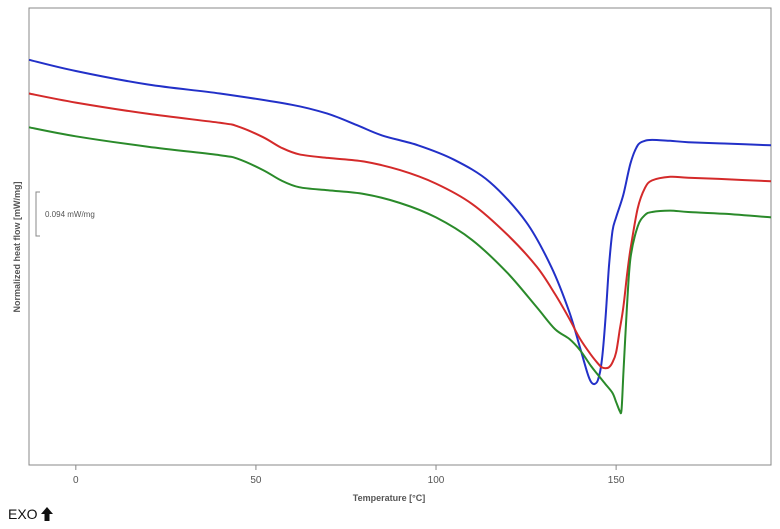  I want to click on y-axis-label: Normalized heat flow [mW/mg], so click(17, 246).